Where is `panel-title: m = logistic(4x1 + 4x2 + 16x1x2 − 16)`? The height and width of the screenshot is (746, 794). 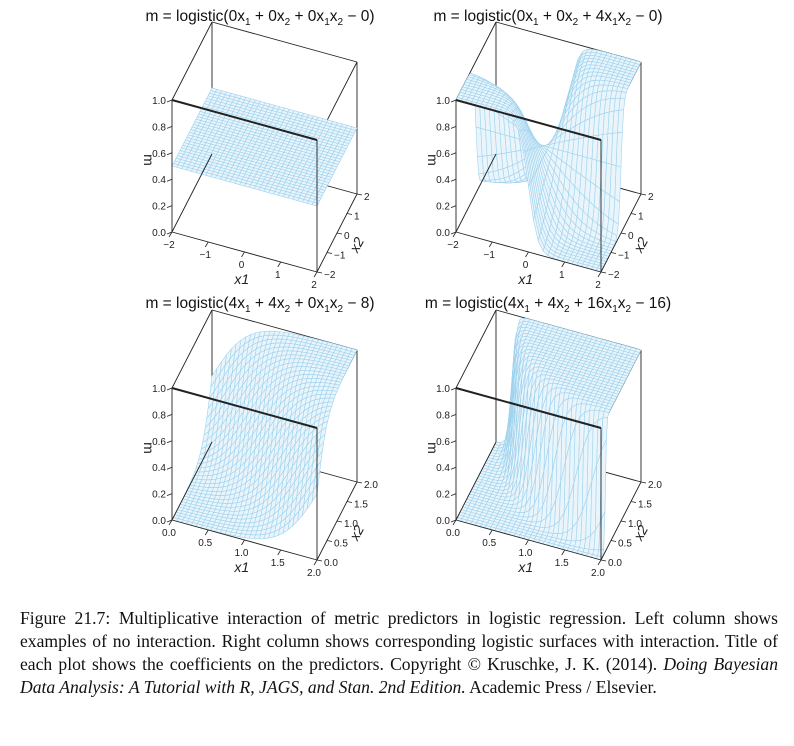 panel-title: m = logistic(4x1 + 4x2 + 16x1x2 − 16) is located at coordinates (548, 305).